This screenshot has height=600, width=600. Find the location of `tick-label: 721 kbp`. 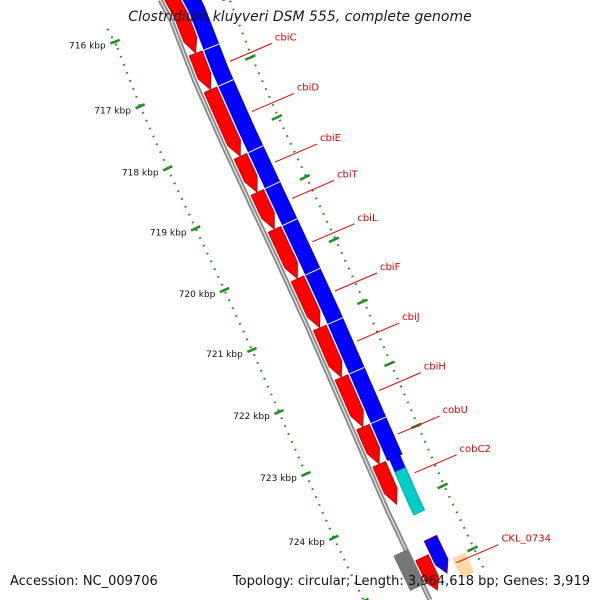

tick-label: 721 kbp is located at coordinates (224, 355).